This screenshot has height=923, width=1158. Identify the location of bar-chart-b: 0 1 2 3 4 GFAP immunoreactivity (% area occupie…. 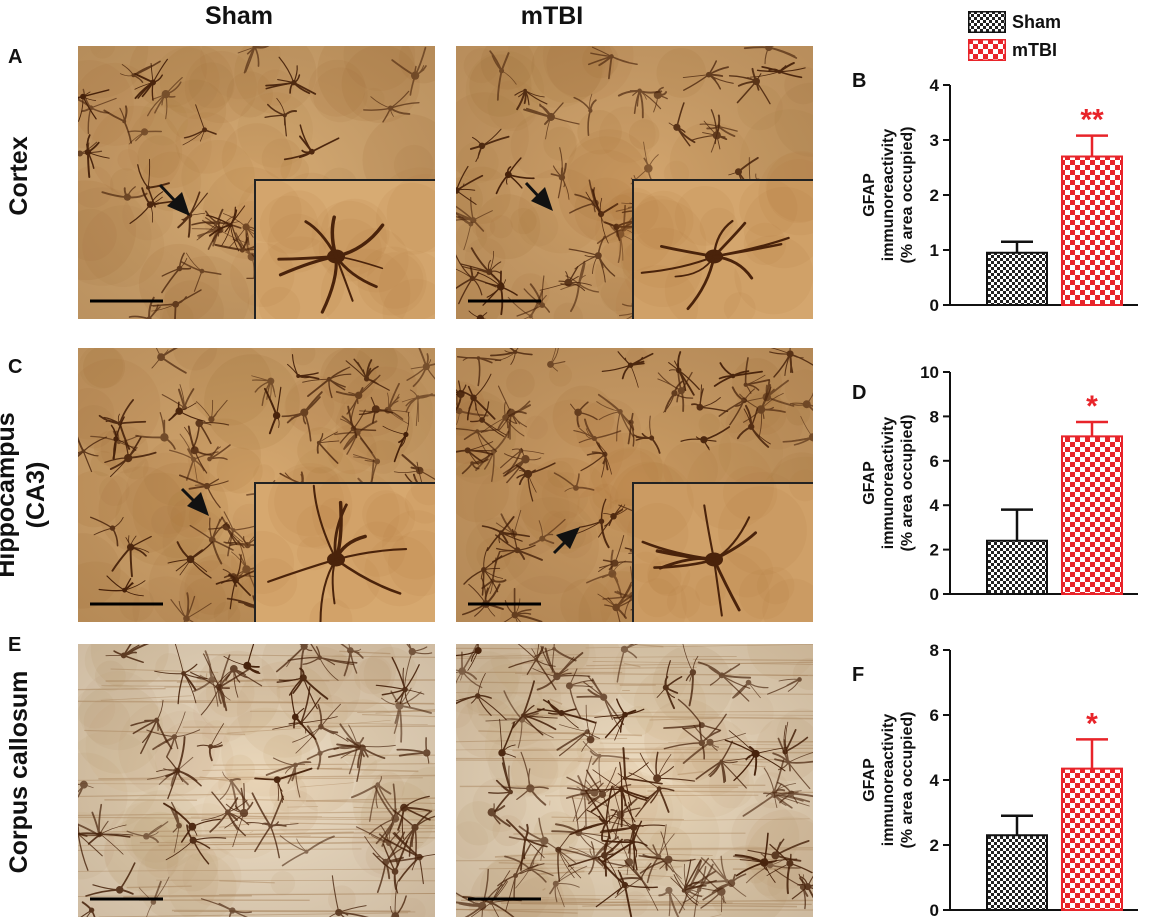
(999, 195).